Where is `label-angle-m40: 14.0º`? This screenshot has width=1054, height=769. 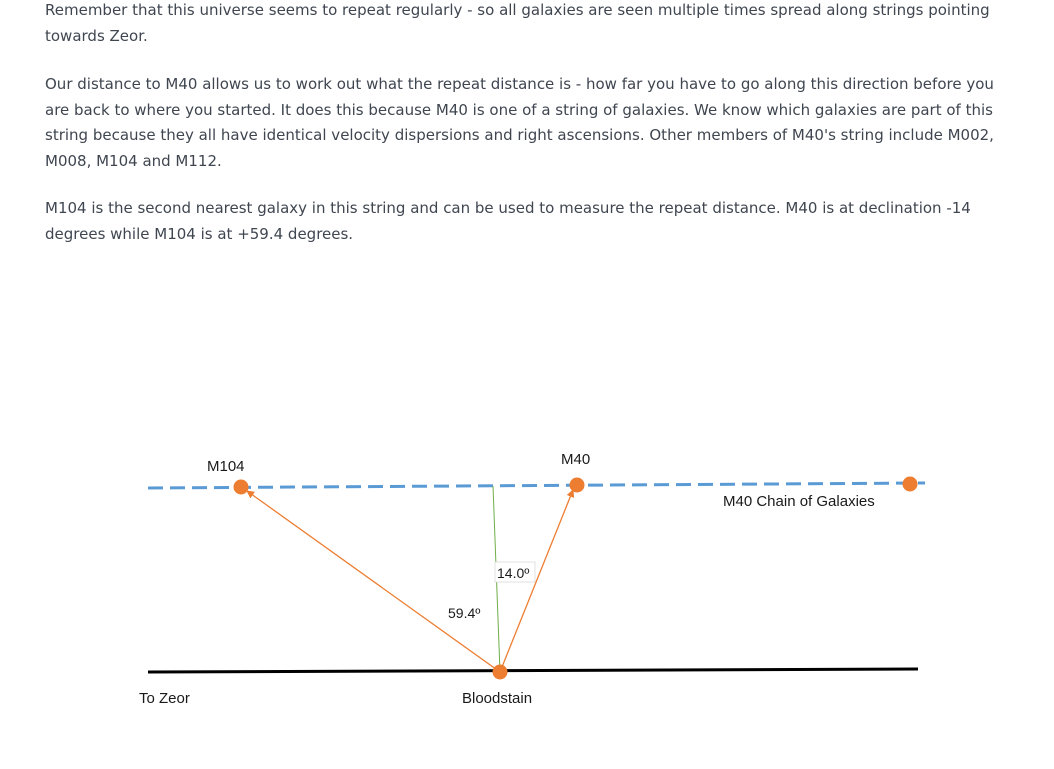
label-angle-m40: 14.0º is located at coordinates (513, 573).